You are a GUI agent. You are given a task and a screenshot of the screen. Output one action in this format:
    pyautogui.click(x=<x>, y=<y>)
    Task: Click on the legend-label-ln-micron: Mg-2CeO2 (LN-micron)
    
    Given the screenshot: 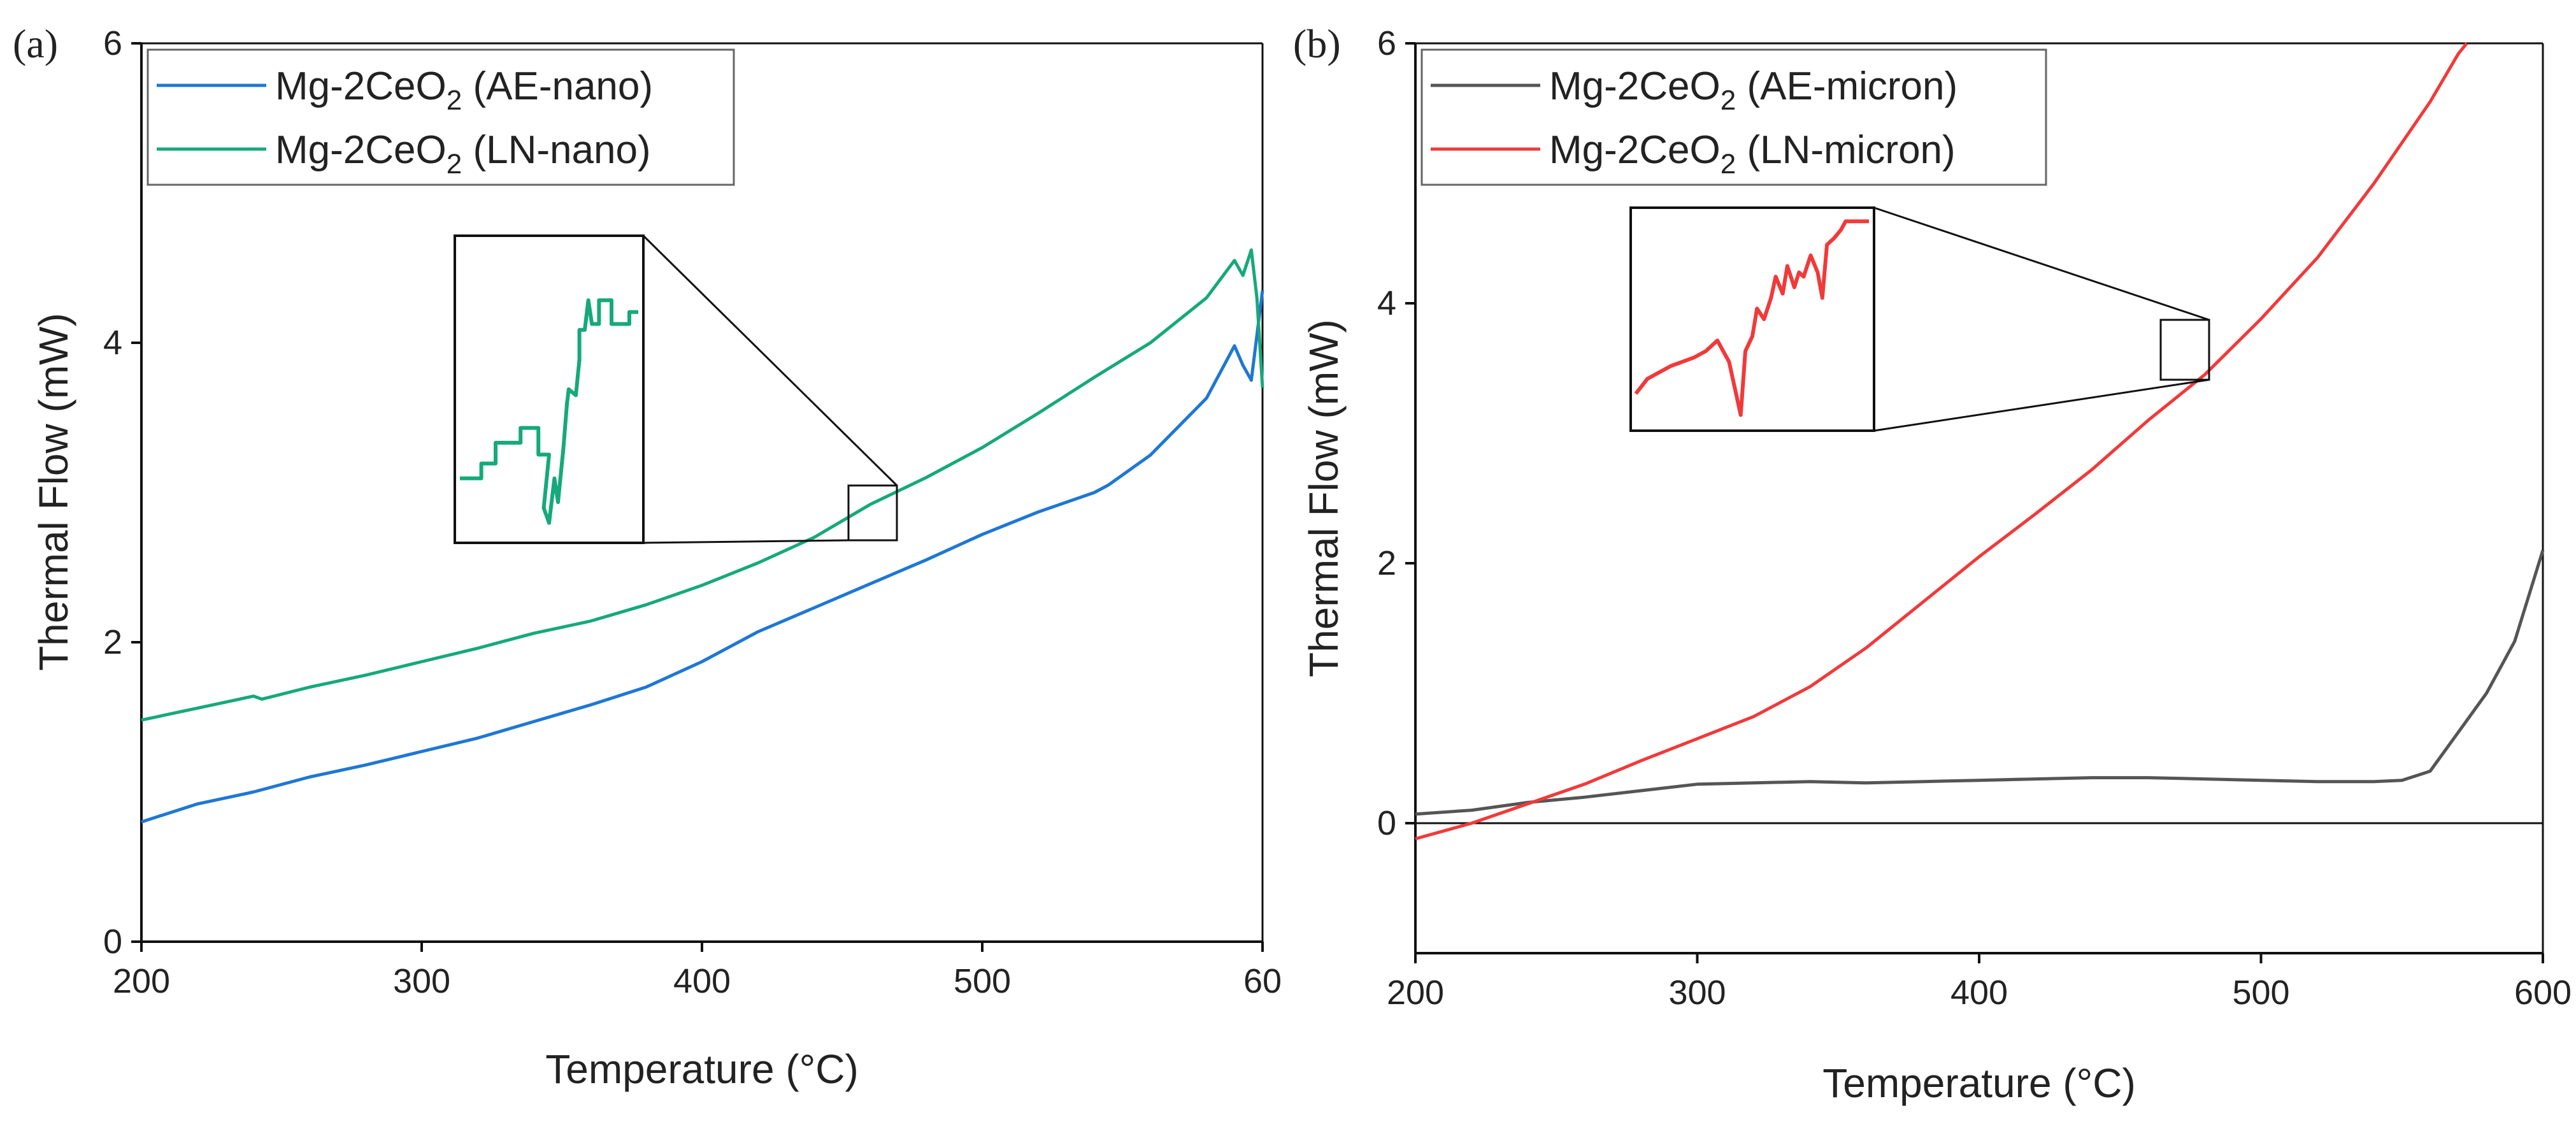 What is the action you would take?
    pyautogui.click(x=1753, y=154)
    